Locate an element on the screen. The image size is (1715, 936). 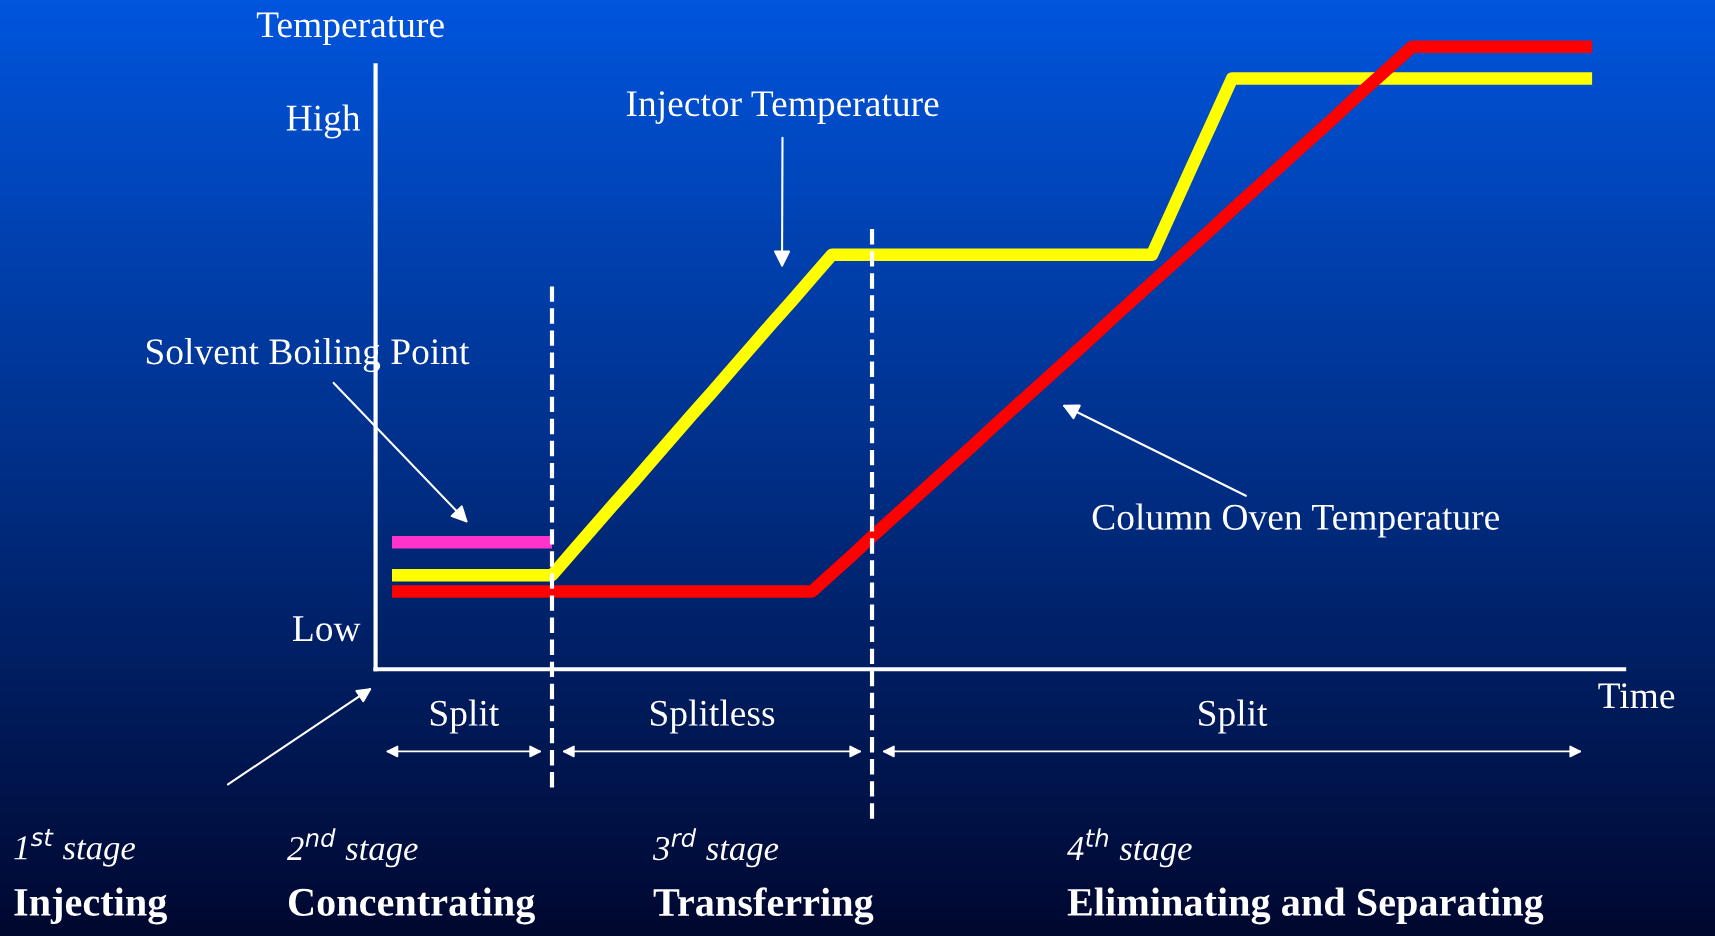
text: Injecting is located at coordinates (90, 906).